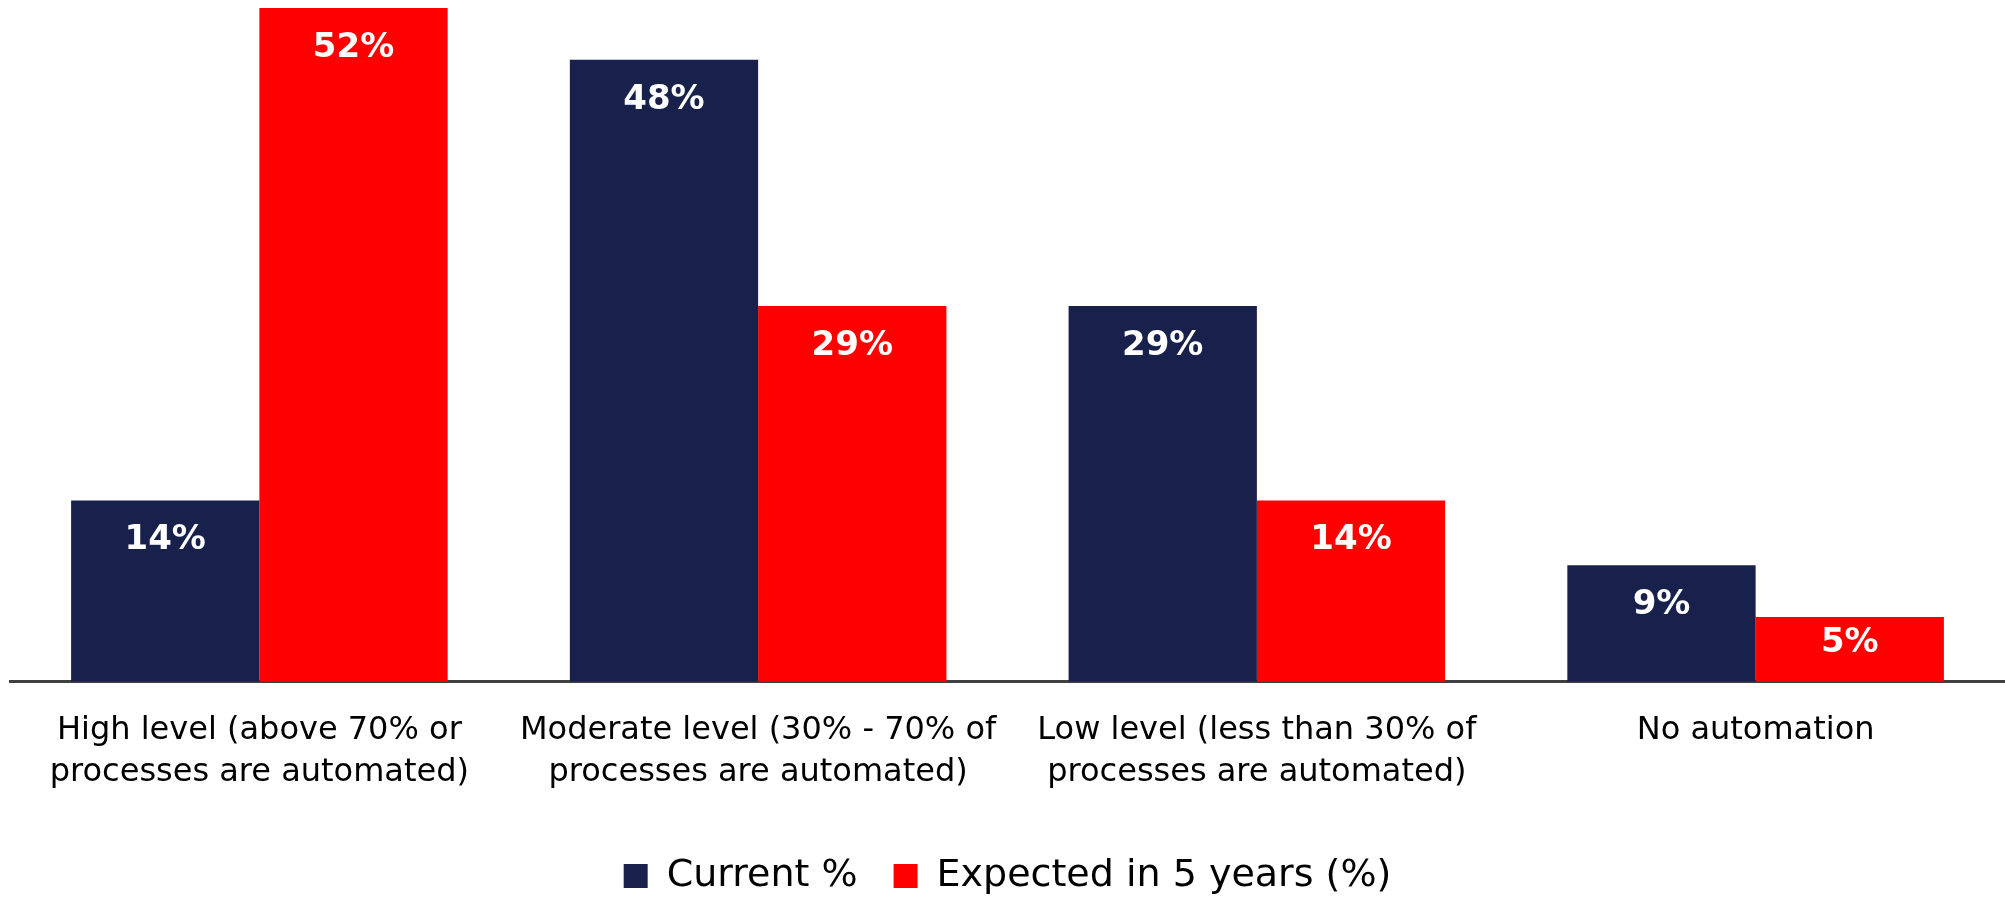 The width and height of the screenshot is (2005, 909). Describe the element at coordinates (762, 872) in the screenshot. I see `legend-label: Current %` at that location.